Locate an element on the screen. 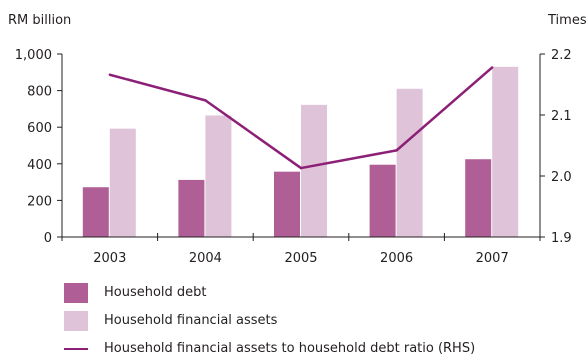 The width and height of the screenshot is (586, 357). left-axis-tick-label: 200 is located at coordinates (39, 201).